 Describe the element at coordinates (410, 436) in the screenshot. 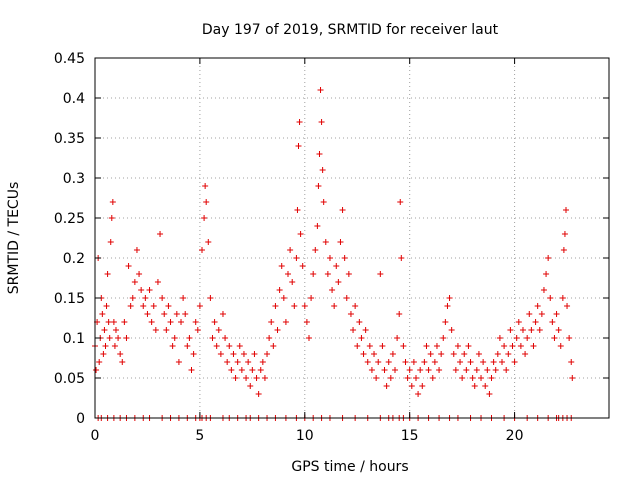

I see `x-tick-label: 15` at that location.